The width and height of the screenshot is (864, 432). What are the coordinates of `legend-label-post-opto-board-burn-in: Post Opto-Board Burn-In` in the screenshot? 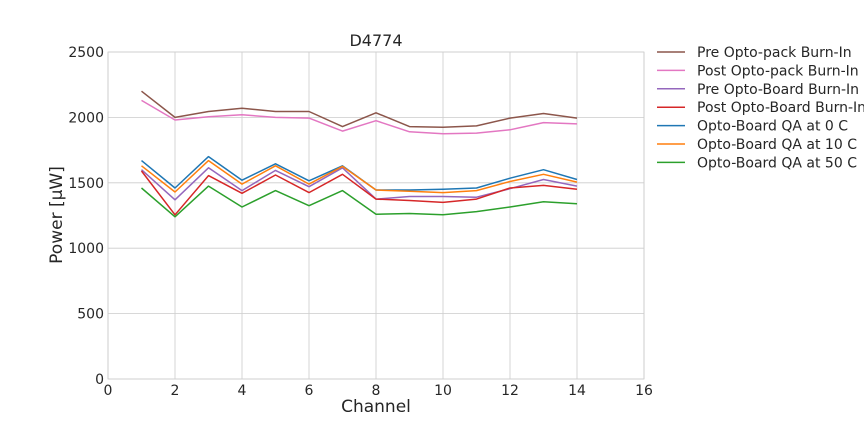 It's located at (780, 108).